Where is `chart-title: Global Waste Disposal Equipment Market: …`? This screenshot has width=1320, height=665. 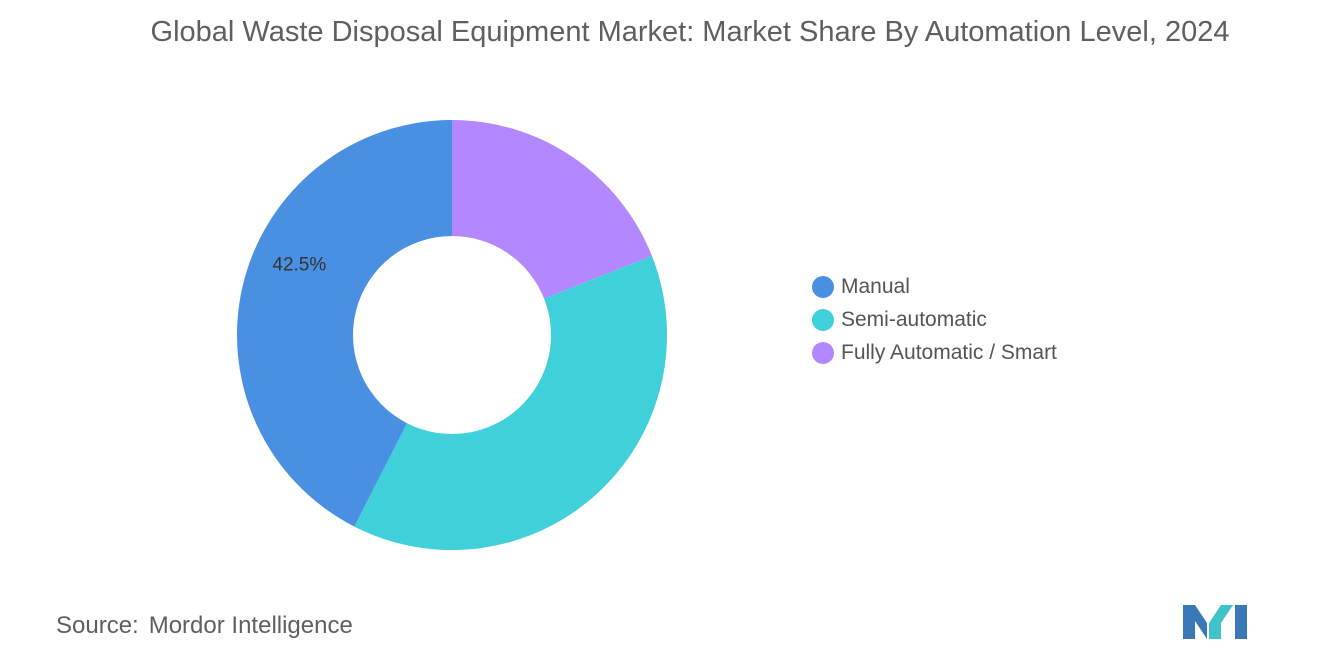
chart-title: Global Waste Disposal Equipment Market: … is located at coordinates (690, 32).